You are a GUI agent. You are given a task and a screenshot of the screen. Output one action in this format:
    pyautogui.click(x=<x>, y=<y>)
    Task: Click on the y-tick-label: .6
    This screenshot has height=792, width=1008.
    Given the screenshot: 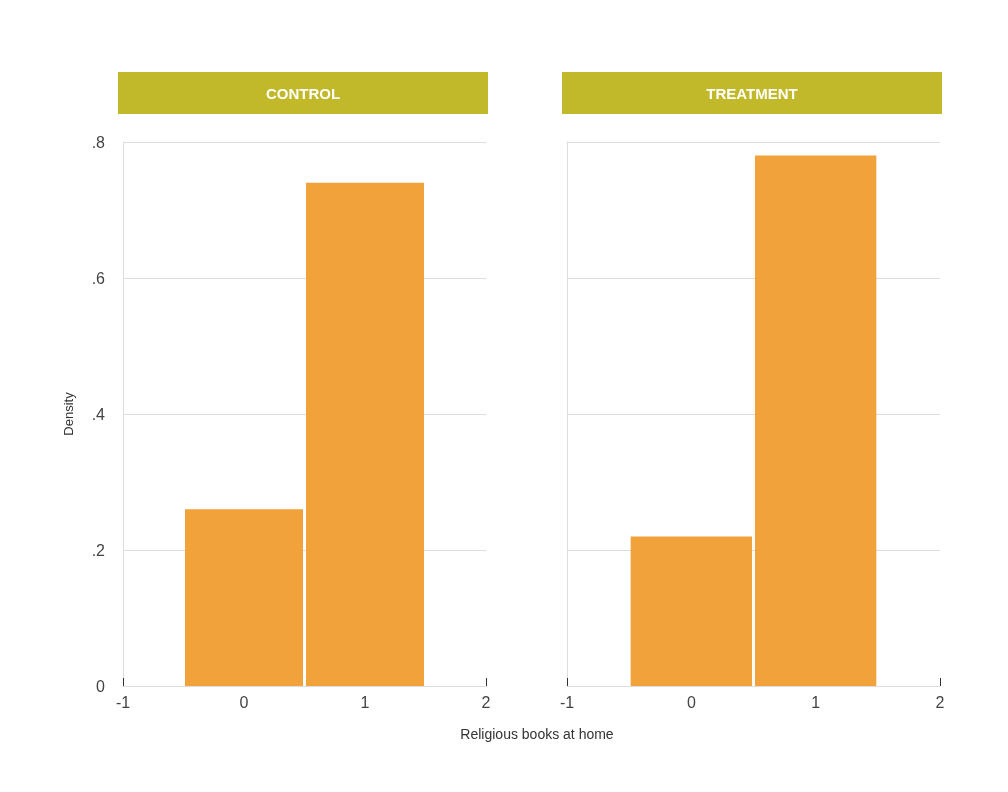 What is the action you would take?
    pyautogui.click(x=98, y=278)
    